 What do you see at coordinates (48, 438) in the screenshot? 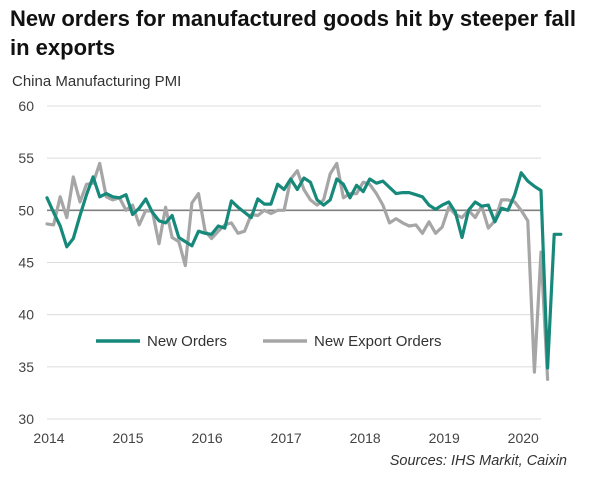
I see `x-tick-label: 2014` at bounding box center [48, 438].